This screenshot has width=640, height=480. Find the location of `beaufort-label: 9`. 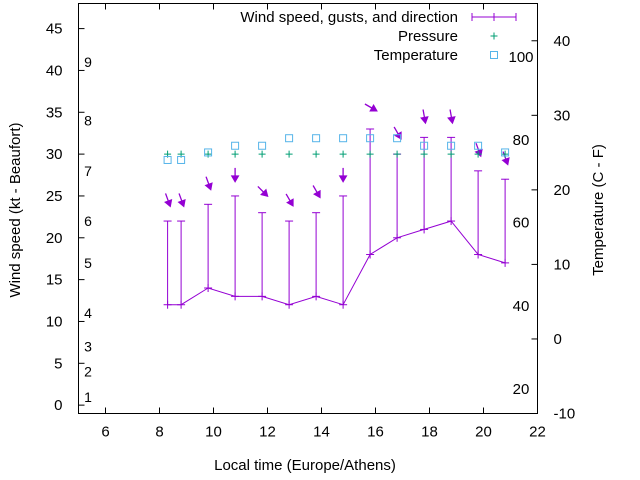

beaufort-label: 9 is located at coordinates (88, 62).